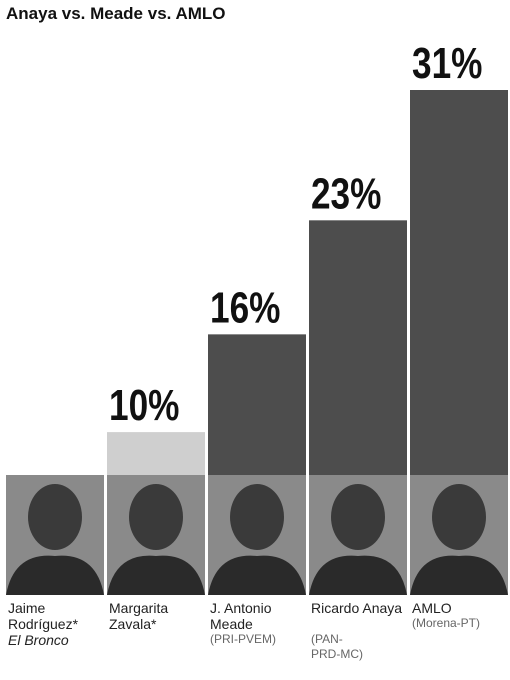 This screenshot has height=680, width=510. I want to click on category-subtitle: (PRI-PVEM), so click(243, 639).